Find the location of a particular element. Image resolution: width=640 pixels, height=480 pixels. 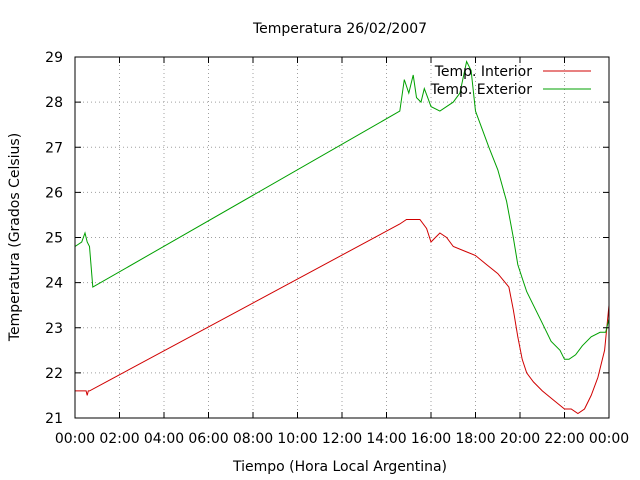

y-tick-label: 29 is located at coordinates (54, 58).